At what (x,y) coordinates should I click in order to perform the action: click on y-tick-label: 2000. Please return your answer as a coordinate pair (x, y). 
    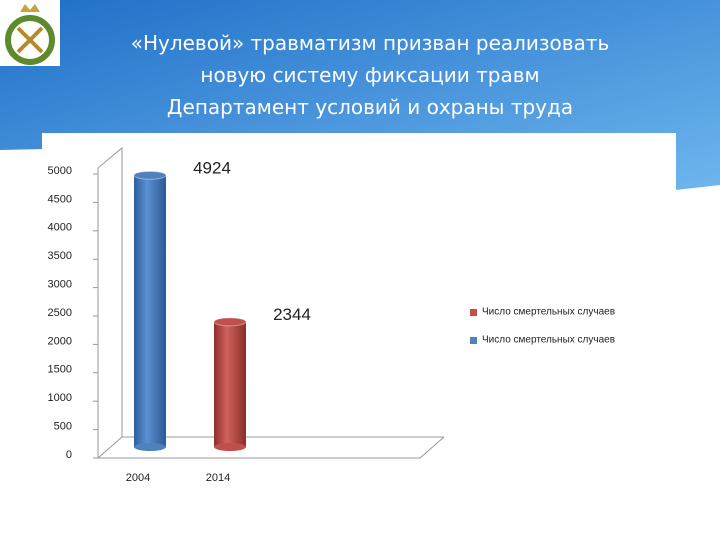
    Looking at the image, I should click on (60, 341).